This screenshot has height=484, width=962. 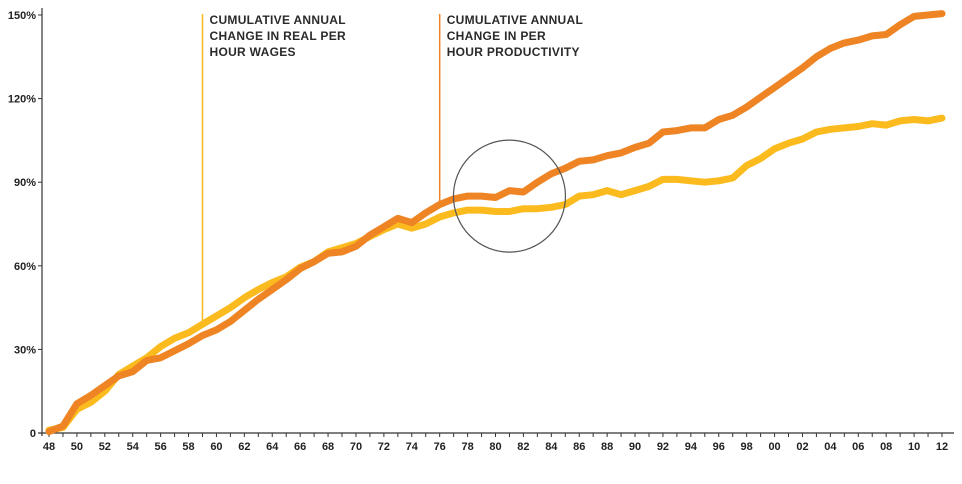 I want to click on highlight-circle, so click(x=509, y=196).